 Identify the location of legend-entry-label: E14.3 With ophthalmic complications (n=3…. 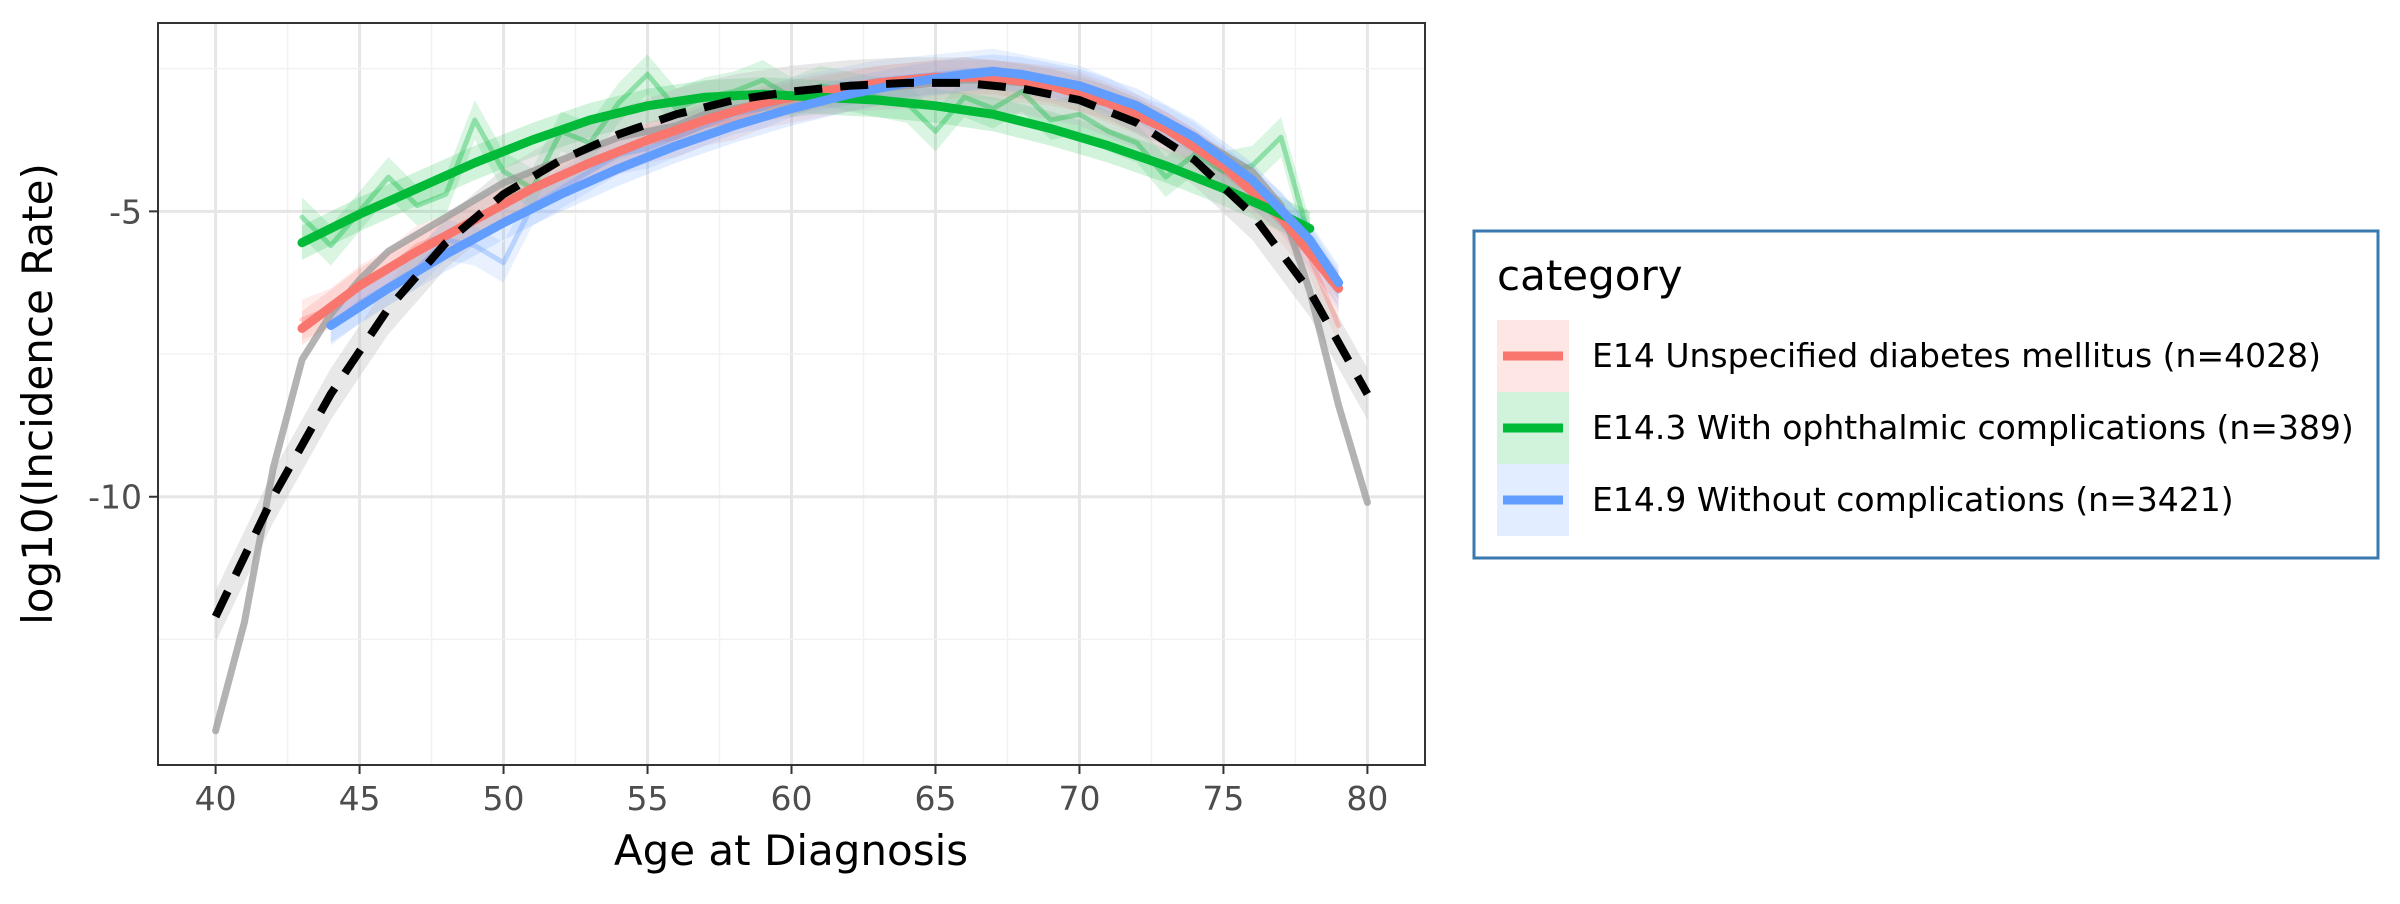
(1973, 427).